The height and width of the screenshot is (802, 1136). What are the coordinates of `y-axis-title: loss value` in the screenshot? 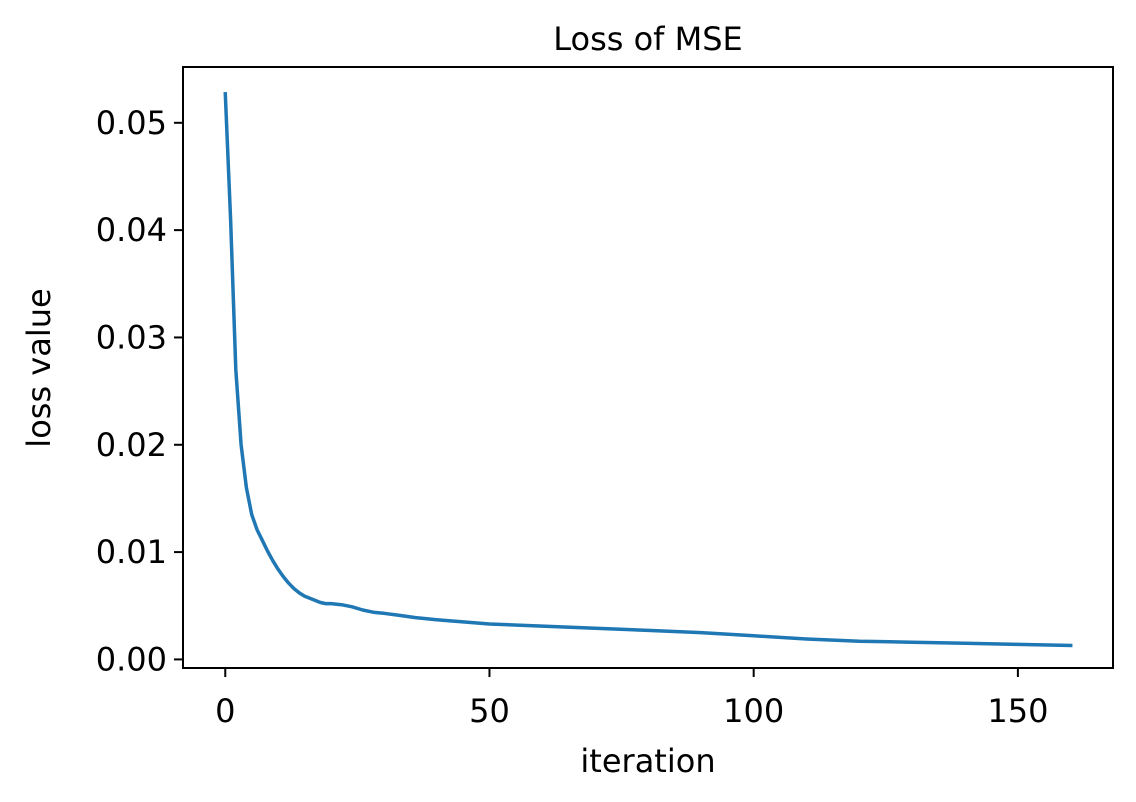 It's located at (39, 367).